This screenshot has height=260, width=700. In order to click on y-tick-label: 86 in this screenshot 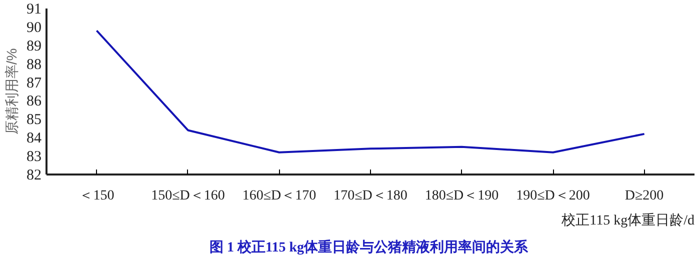, I will do `click(34, 102)`.